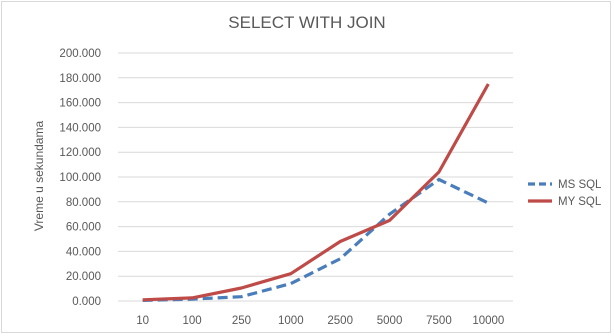 The image size is (614, 336). What do you see at coordinates (488, 321) in the screenshot?
I see `x-tick-label: 10000` at bounding box center [488, 321].